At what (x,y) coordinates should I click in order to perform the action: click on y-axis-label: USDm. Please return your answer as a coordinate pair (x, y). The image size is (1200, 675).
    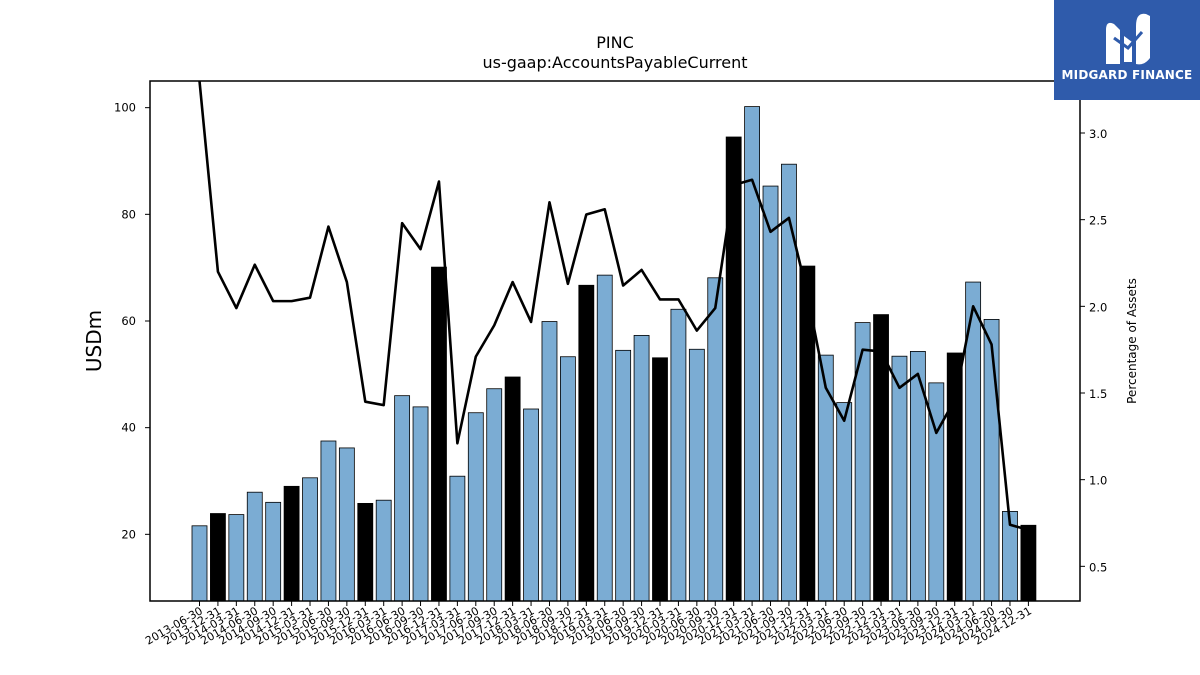
    Looking at the image, I should click on (94, 341).